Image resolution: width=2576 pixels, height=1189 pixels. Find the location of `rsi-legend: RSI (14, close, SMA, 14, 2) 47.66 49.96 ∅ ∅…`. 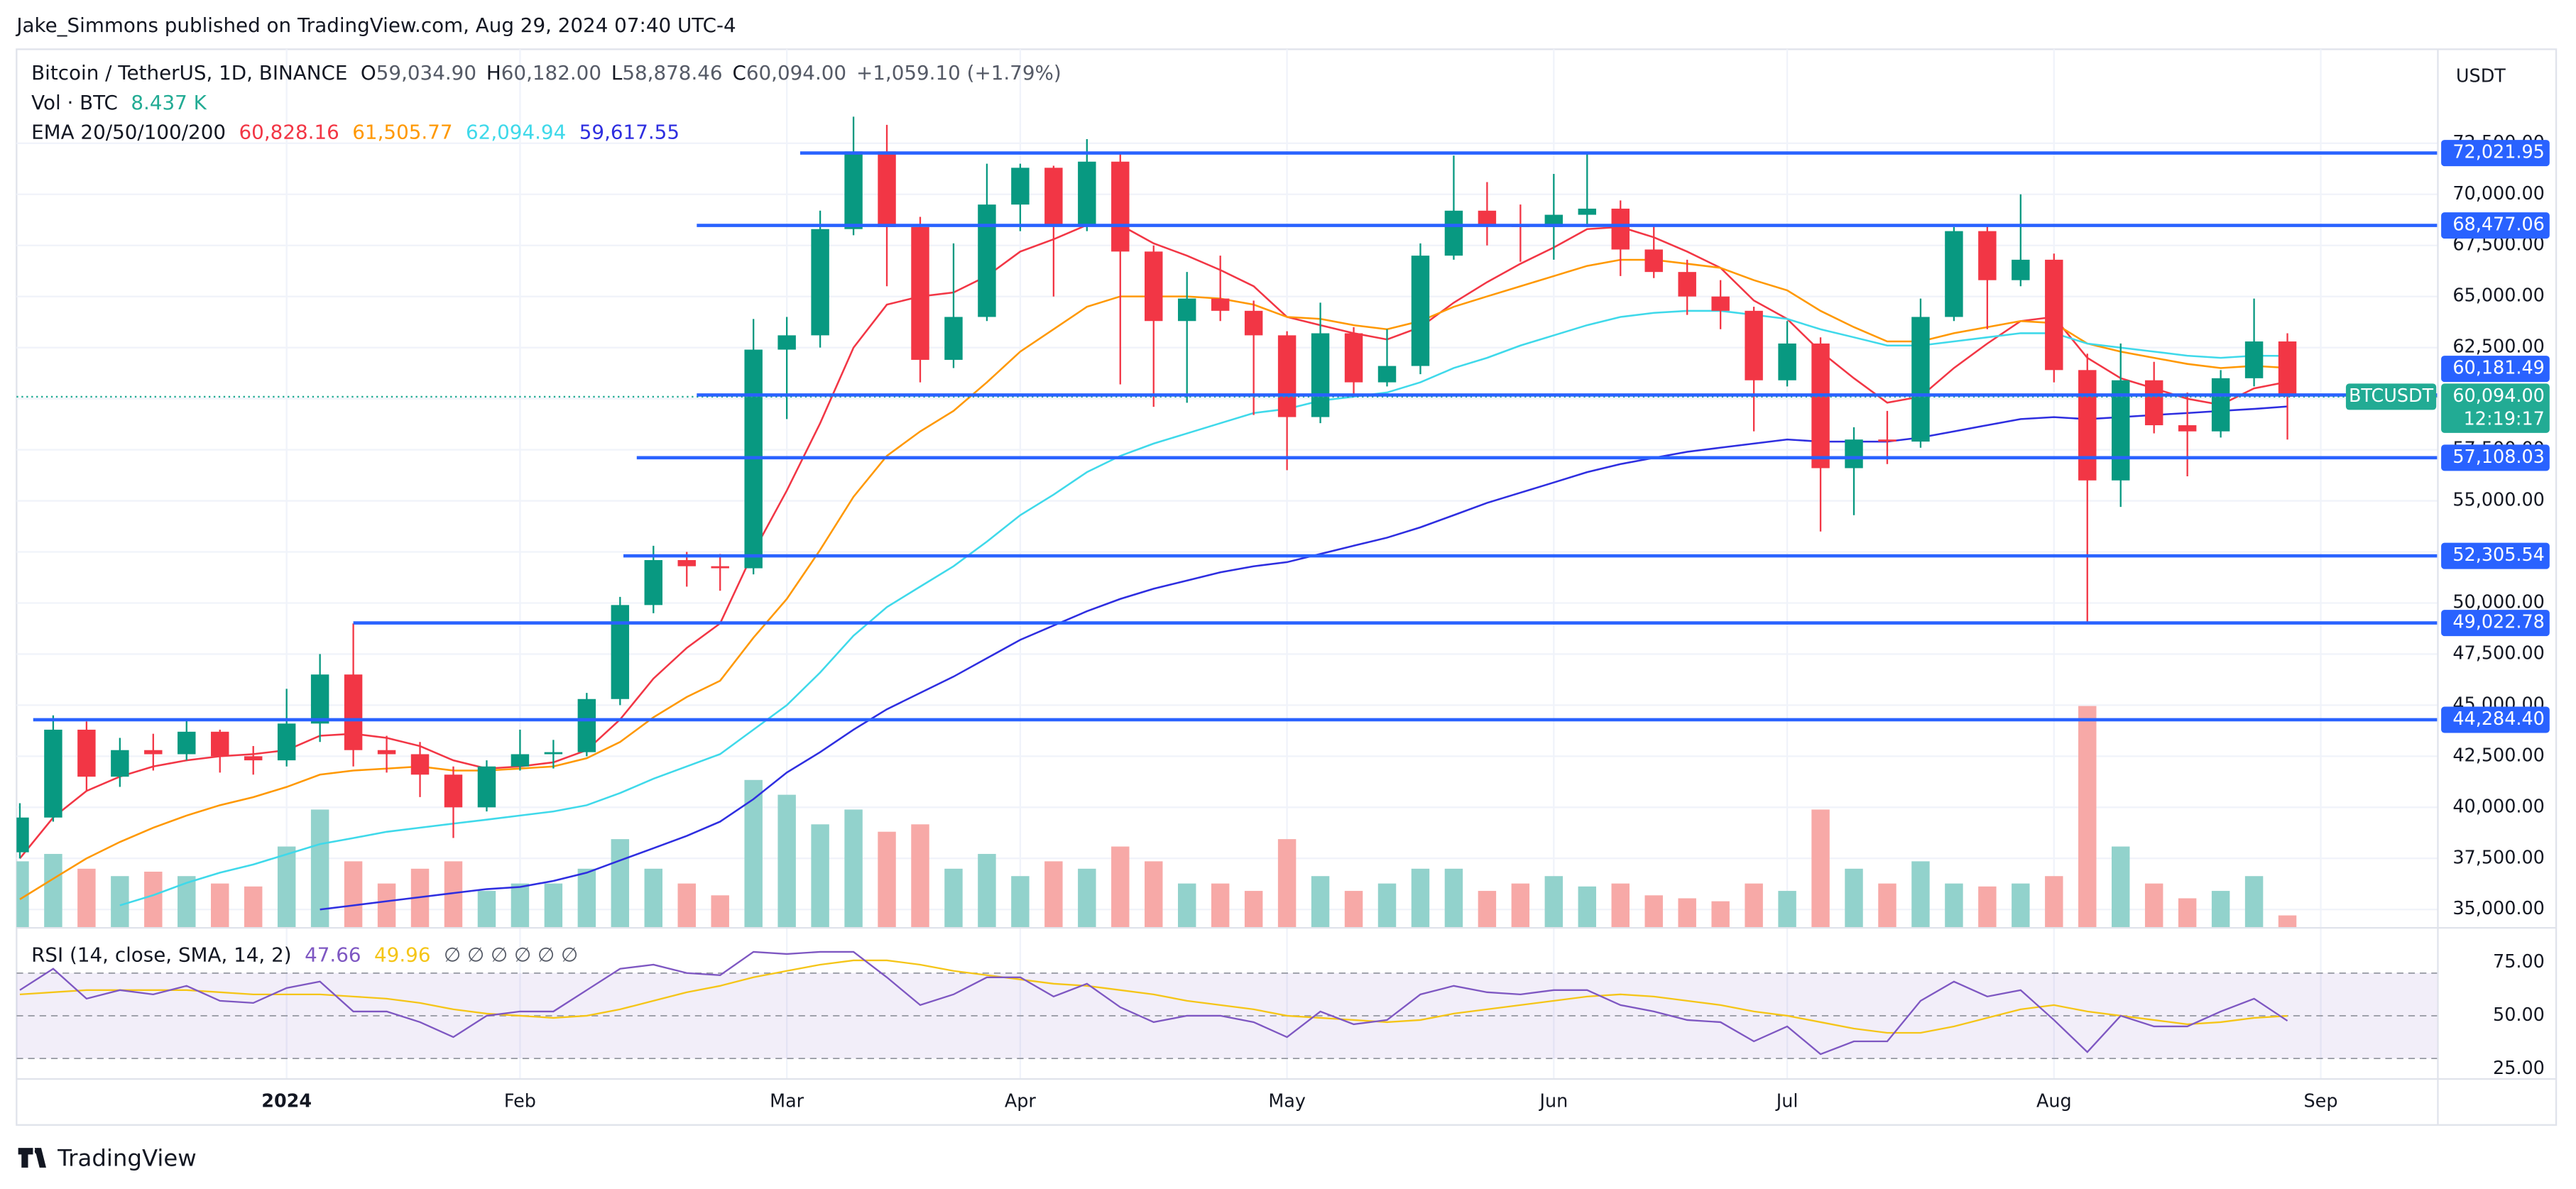

rsi-legend: RSI (14, close, SMA, 14, 2) 47.66 49.96 ∅ ∅… is located at coordinates (304, 955).